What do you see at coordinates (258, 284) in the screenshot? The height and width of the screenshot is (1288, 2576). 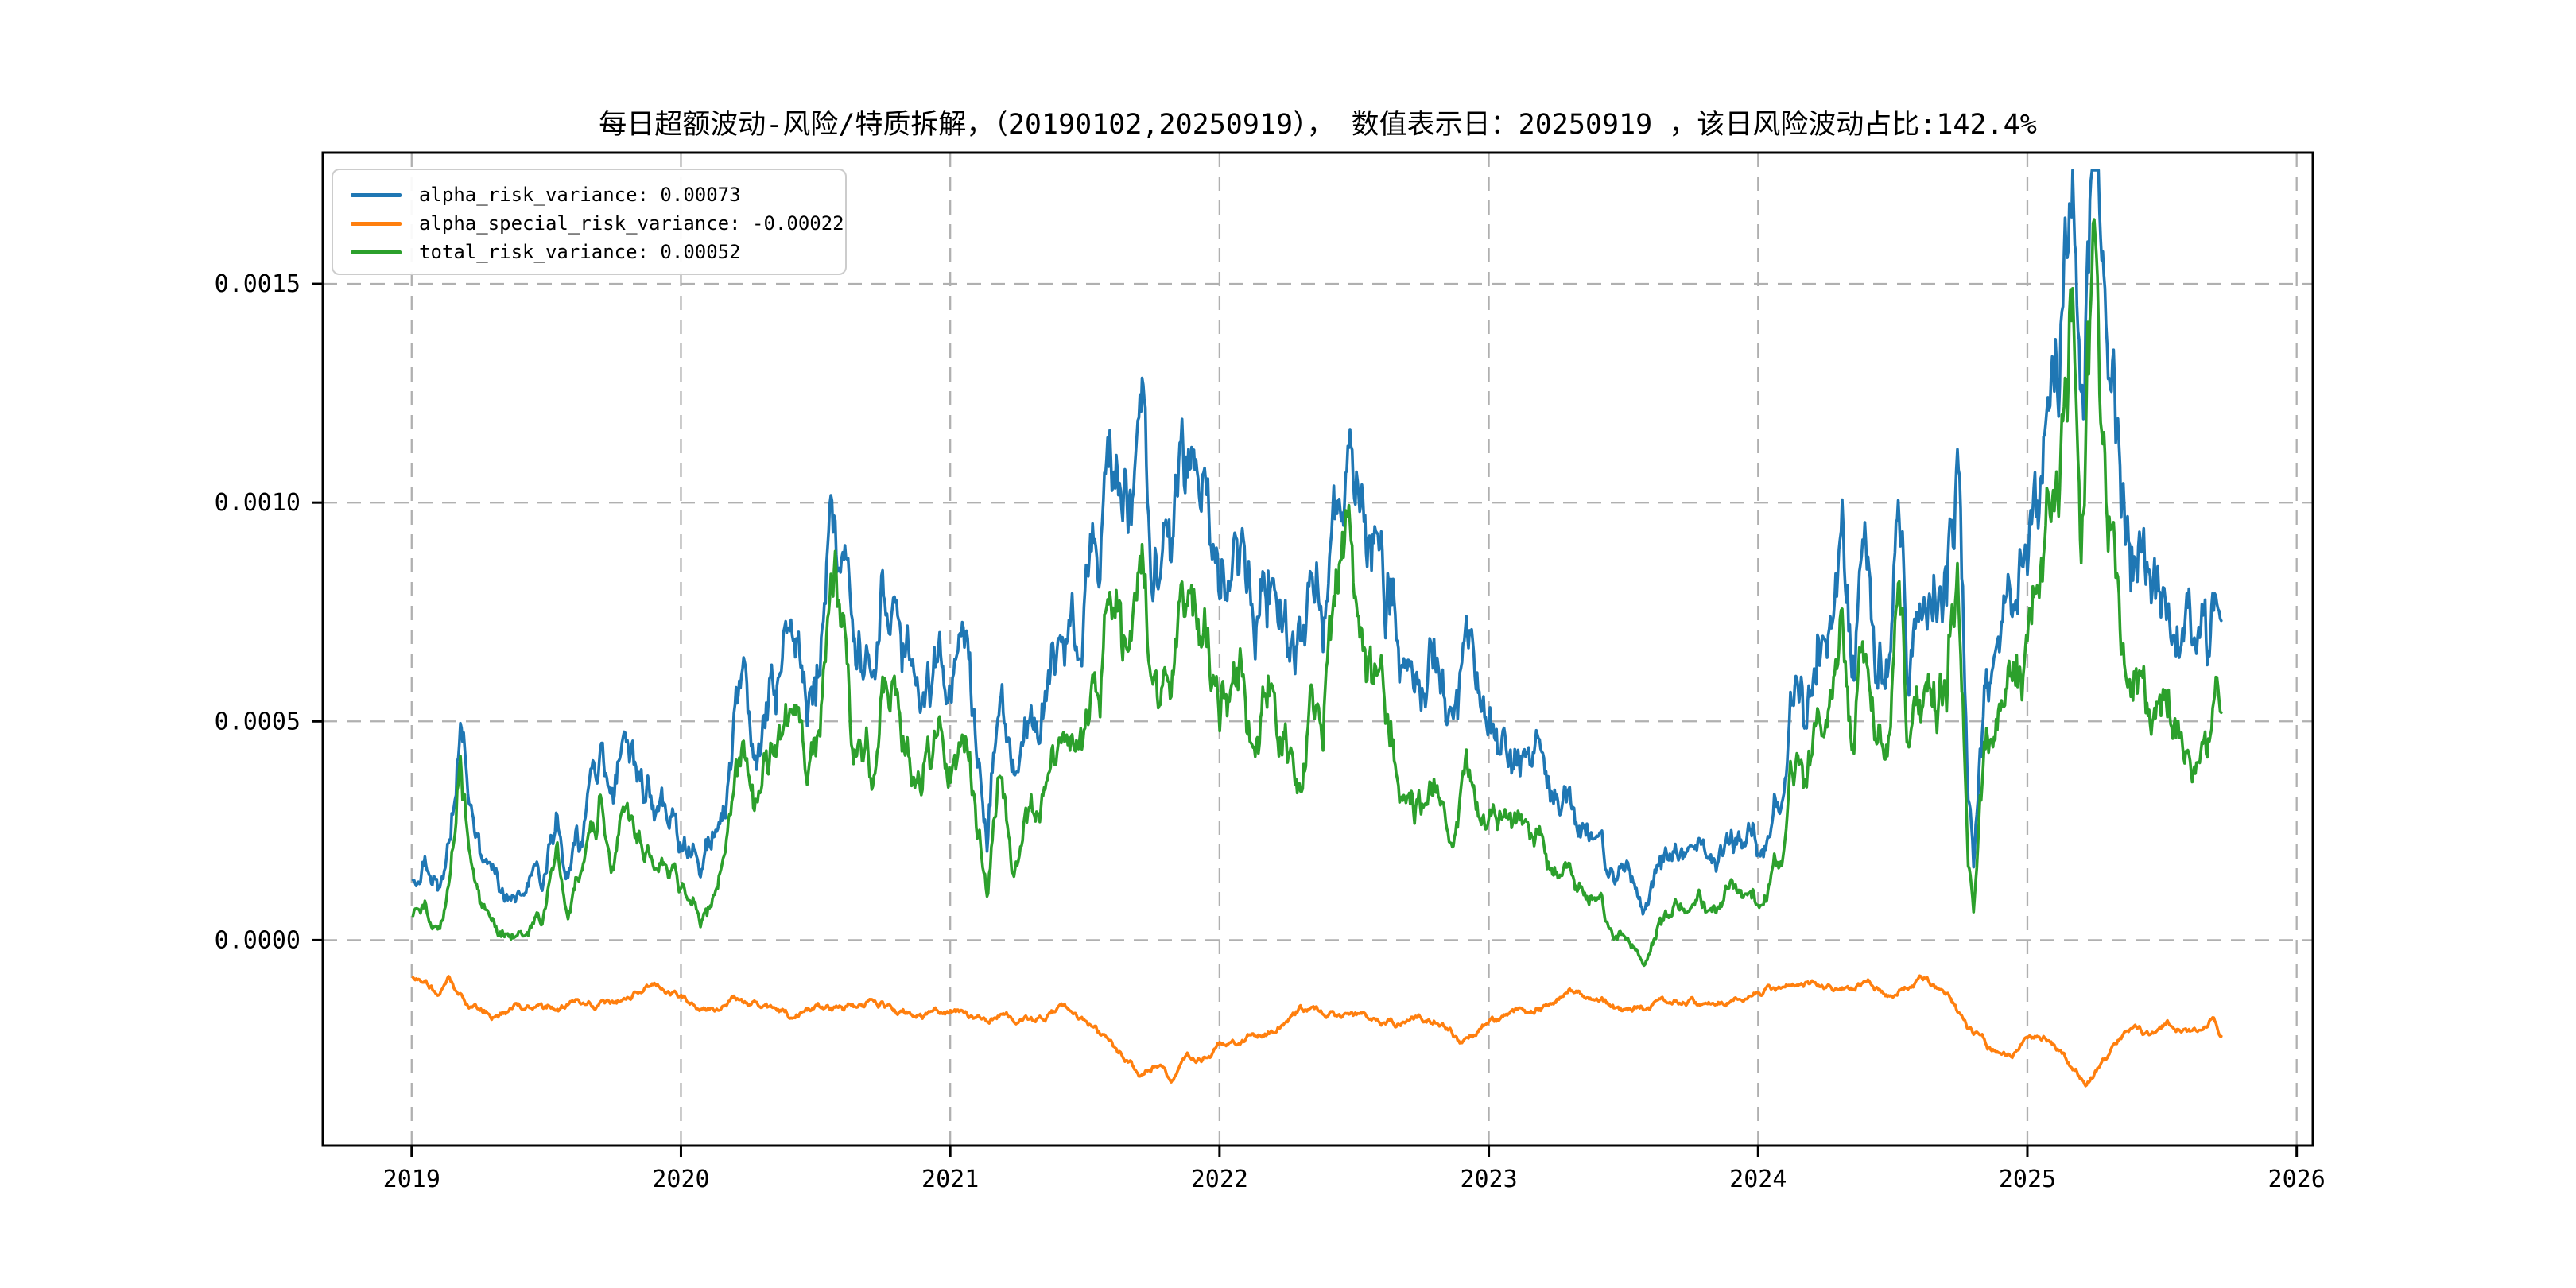 I see `y-tick-label: 0.0015` at bounding box center [258, 284].